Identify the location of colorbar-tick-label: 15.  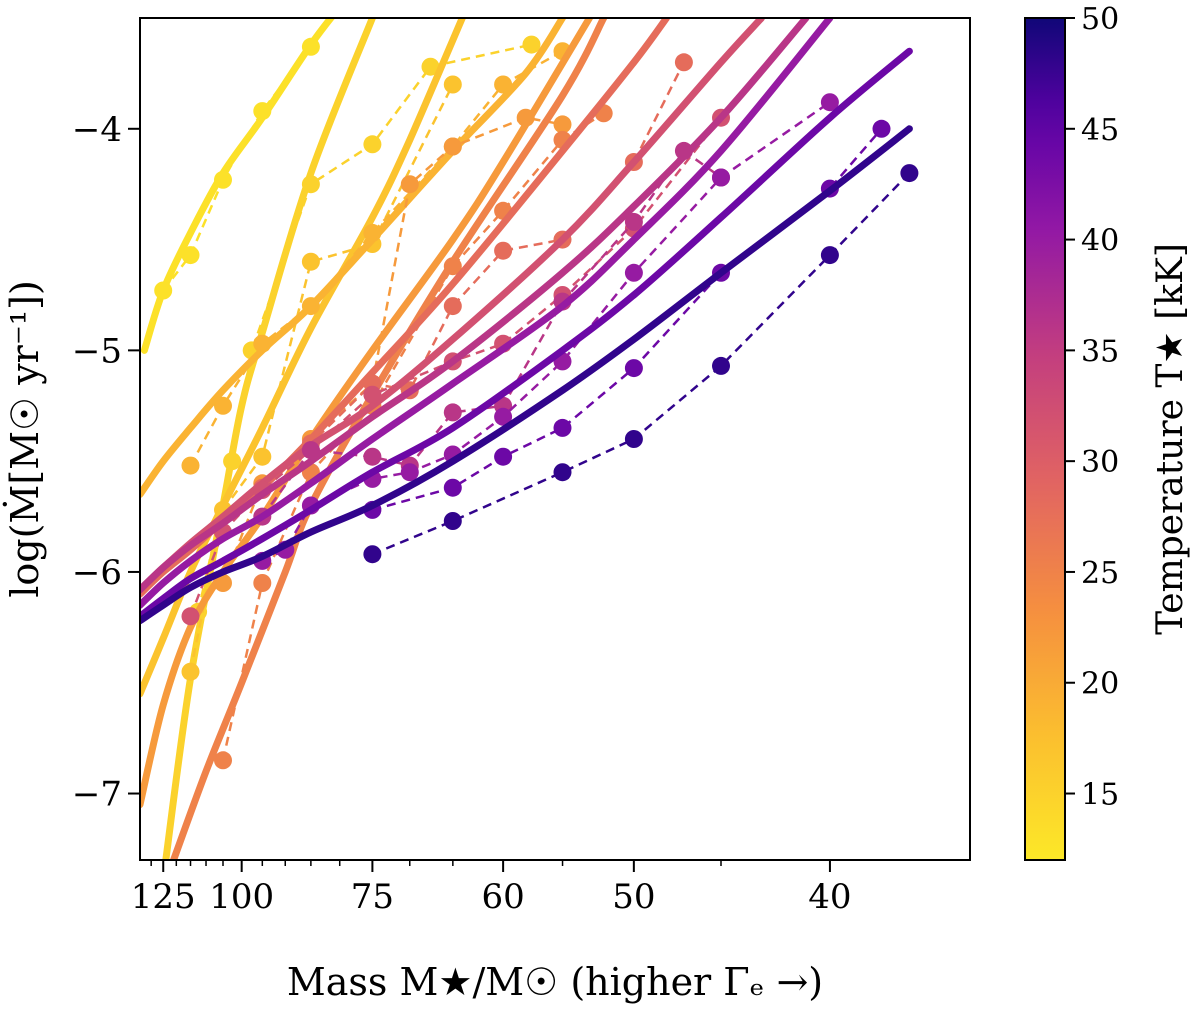
(1100, 795).